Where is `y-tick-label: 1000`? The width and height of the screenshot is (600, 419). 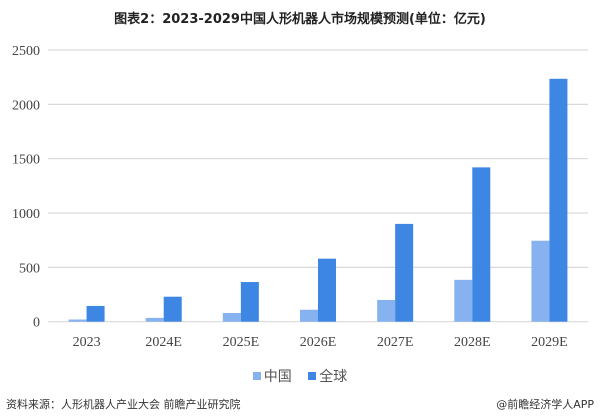 y-tick-label: 1000 is located at coordinates (26, 214).